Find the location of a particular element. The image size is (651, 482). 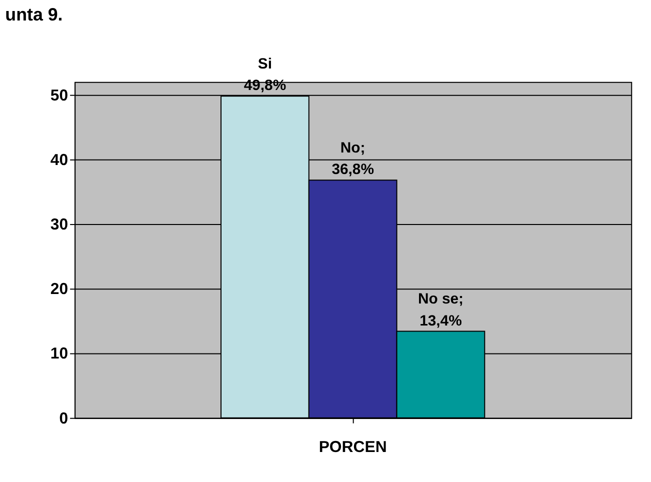

y-tick-label: 0 is located at coordinates (63, 419).